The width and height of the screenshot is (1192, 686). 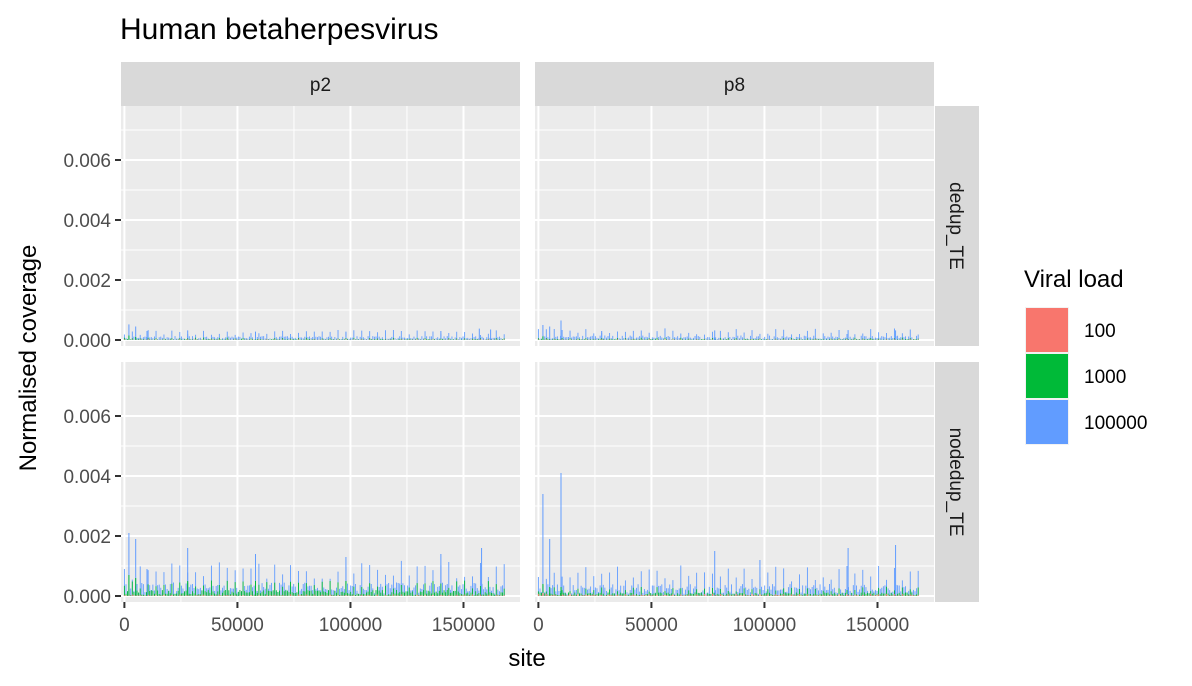 I want to click on facet-strip-label: dedup_TE, so click(x=955, y=226).